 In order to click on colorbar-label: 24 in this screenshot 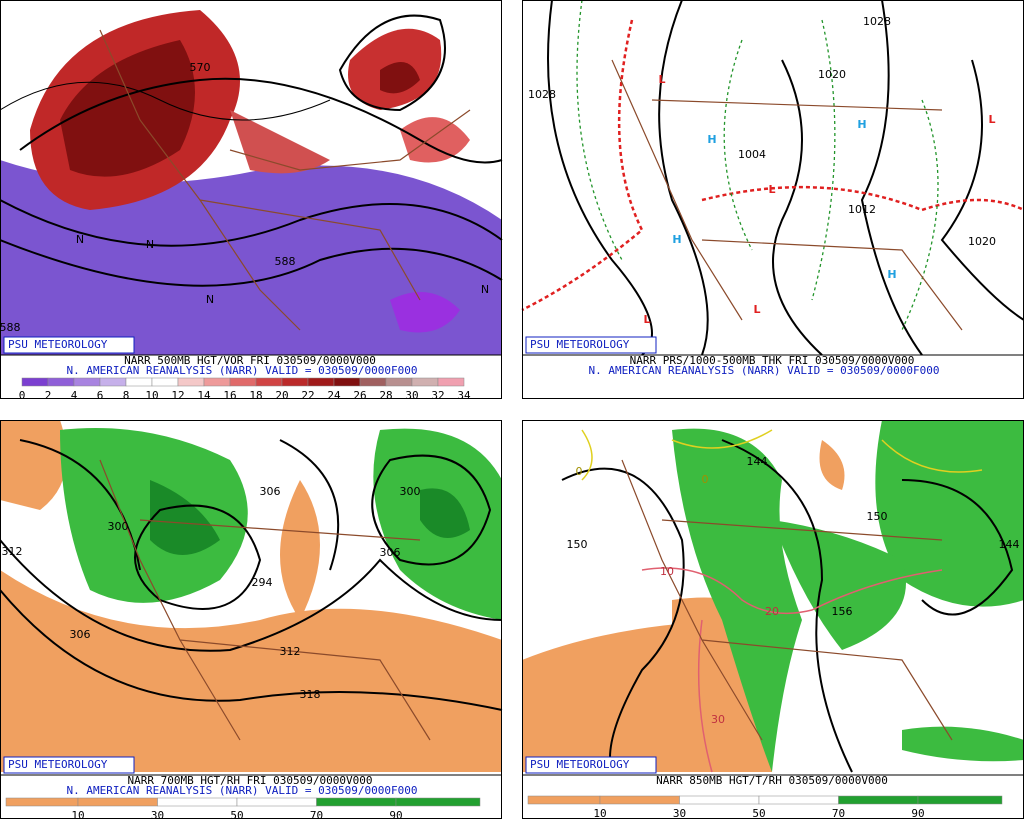, I will do `click(334, 395)`.